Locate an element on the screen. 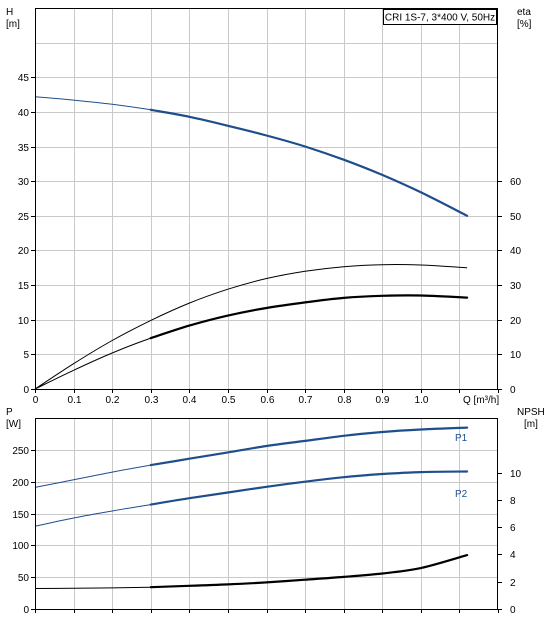 The width and height of the screenshot is (555, 628). y-left-tick-label: 35 is located at coordinates (24, 148).